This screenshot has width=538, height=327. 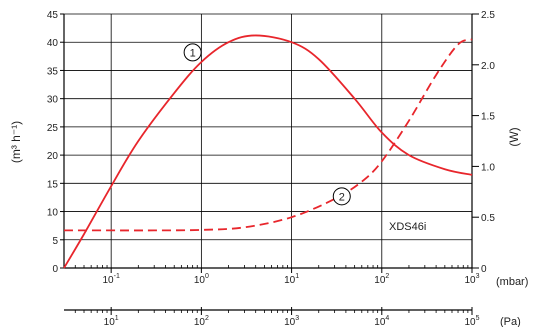 I want to click on x-axis-unit-mbar: (mbar), so click(x=512, y=282).